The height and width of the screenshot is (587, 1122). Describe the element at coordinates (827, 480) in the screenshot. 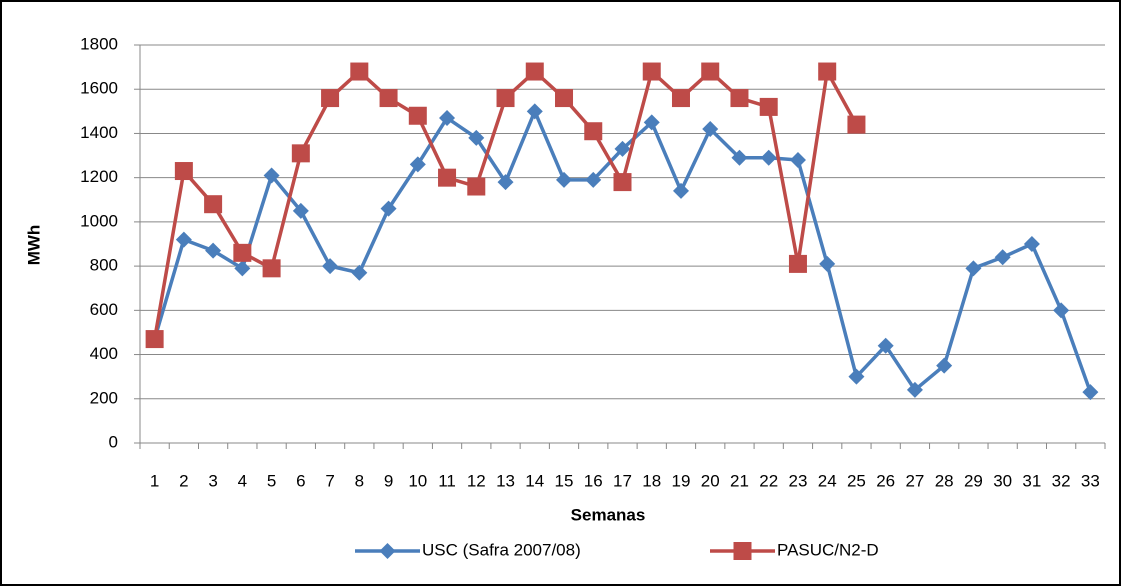

I see `x-tick-label: 24` at that location.